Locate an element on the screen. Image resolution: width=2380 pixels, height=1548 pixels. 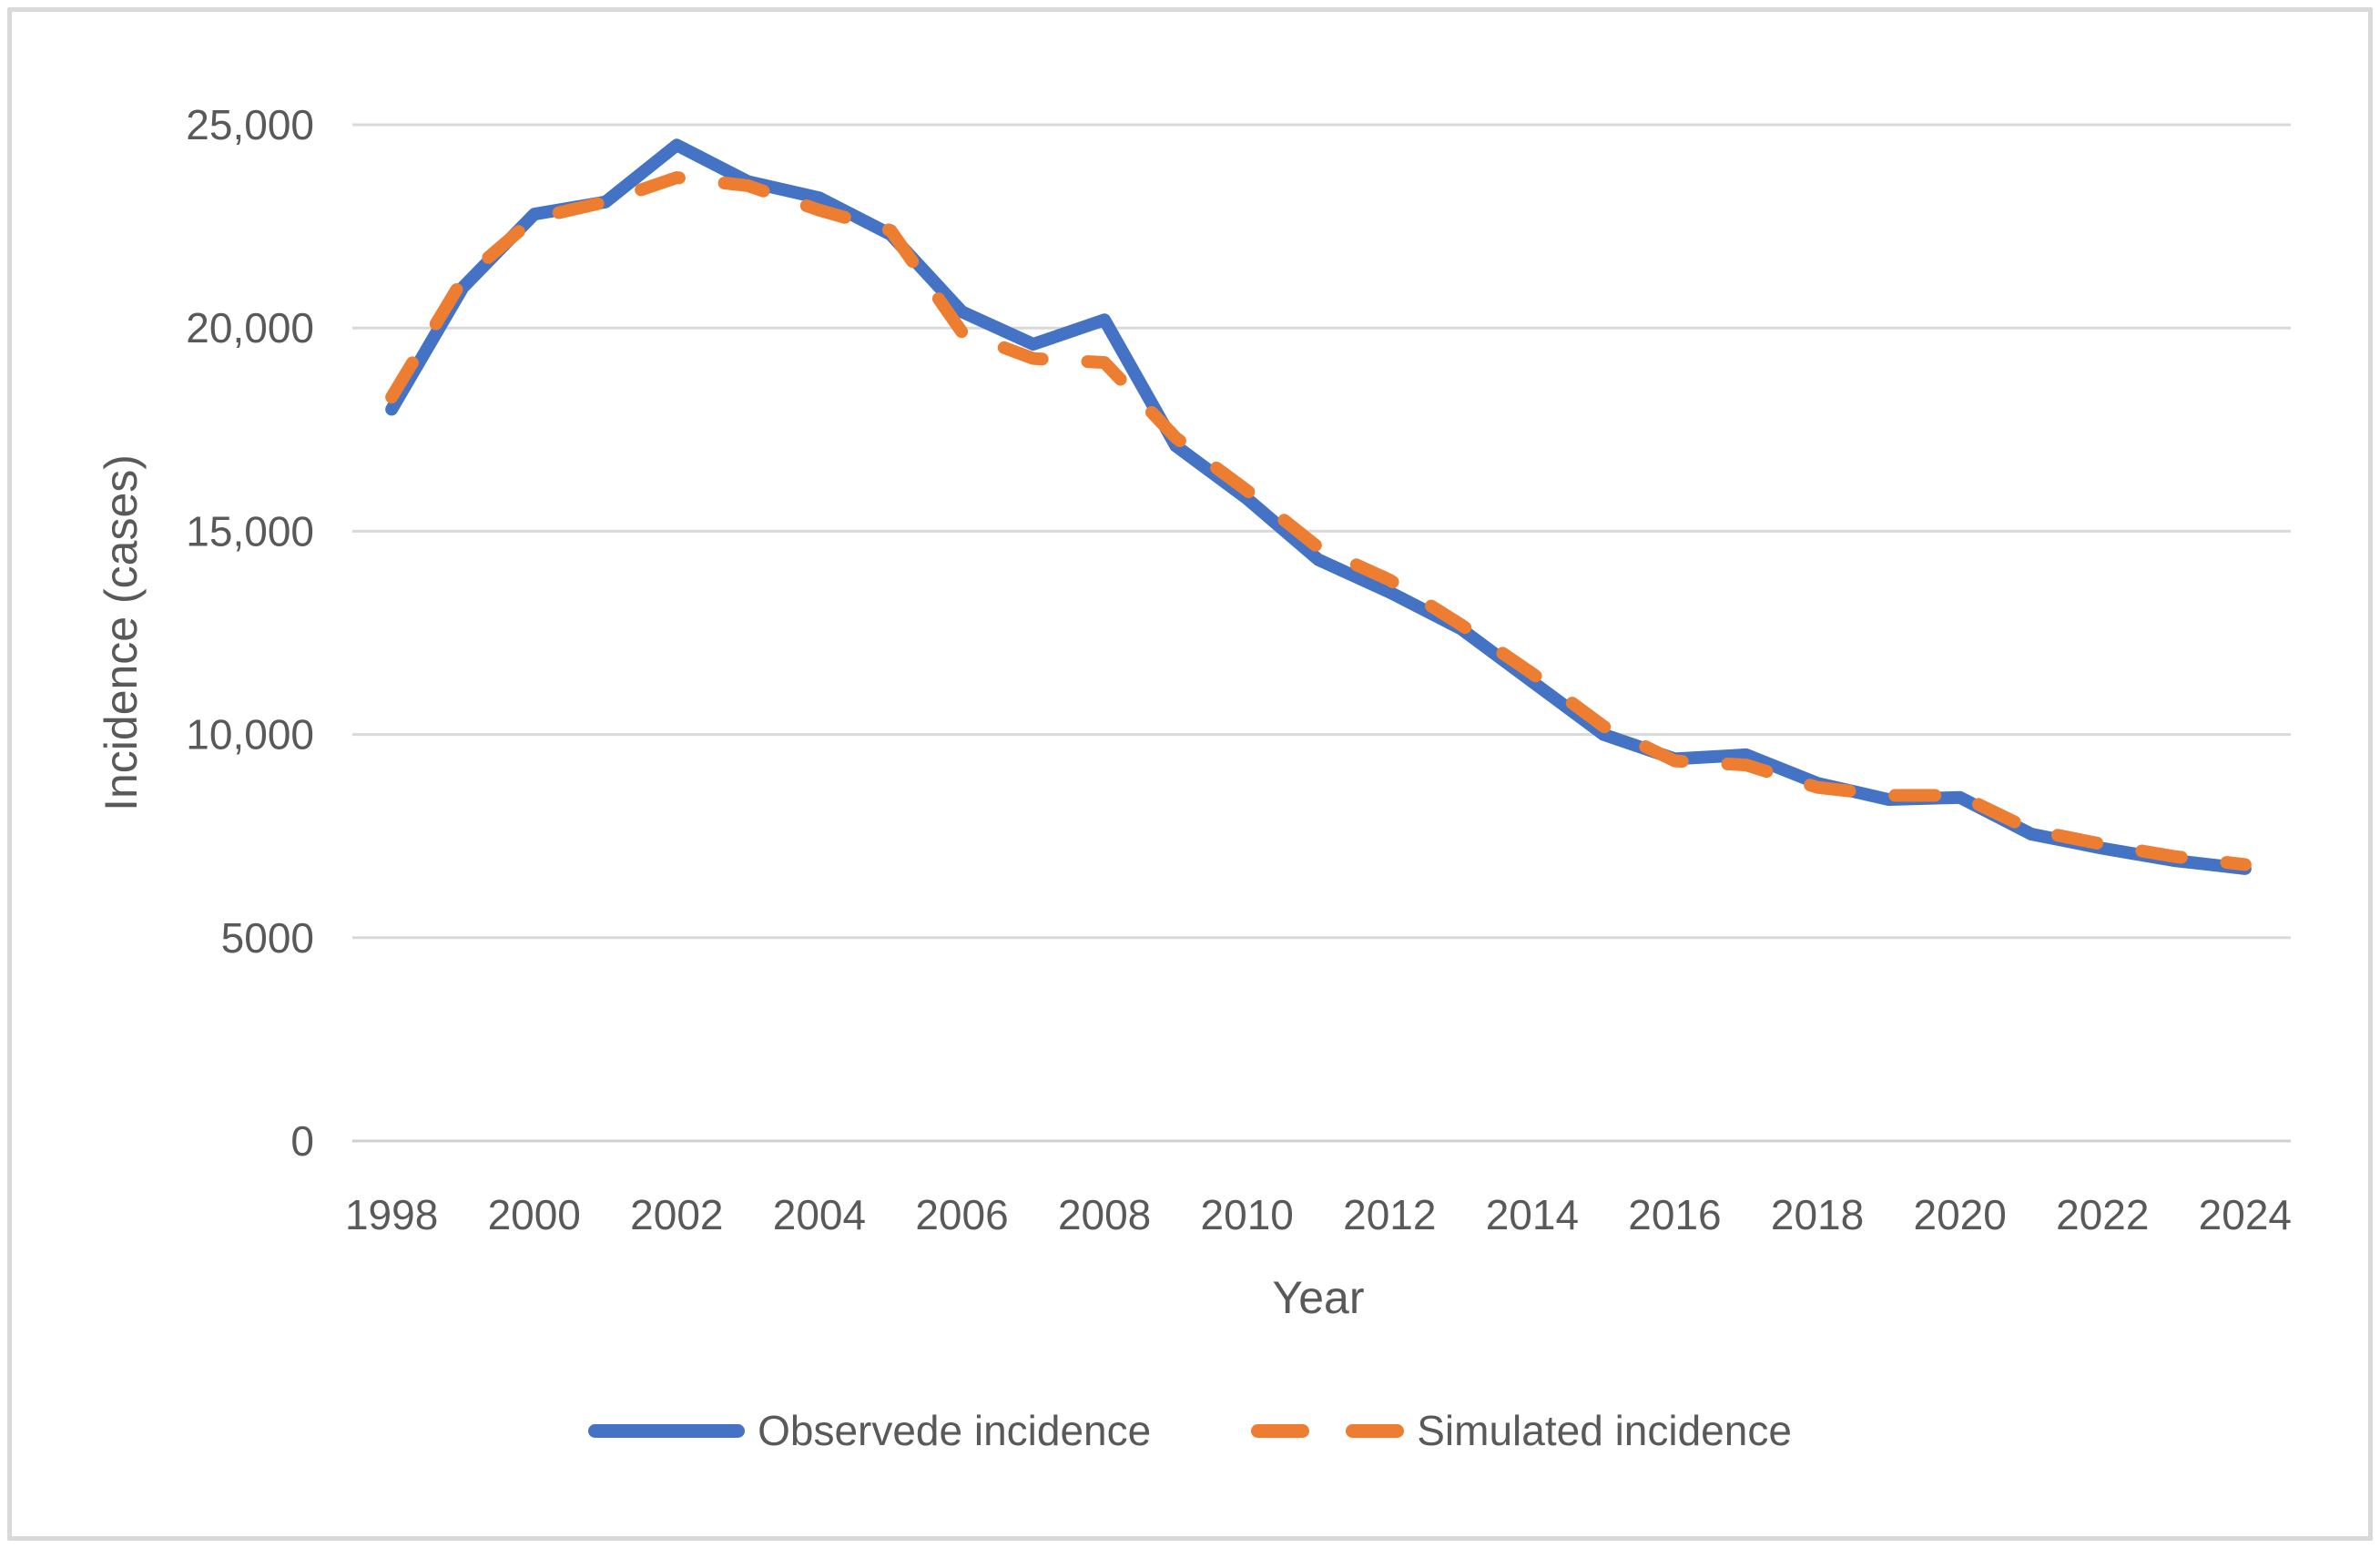
x-tick-label: 2006 is located at coordinates (961, 1215).